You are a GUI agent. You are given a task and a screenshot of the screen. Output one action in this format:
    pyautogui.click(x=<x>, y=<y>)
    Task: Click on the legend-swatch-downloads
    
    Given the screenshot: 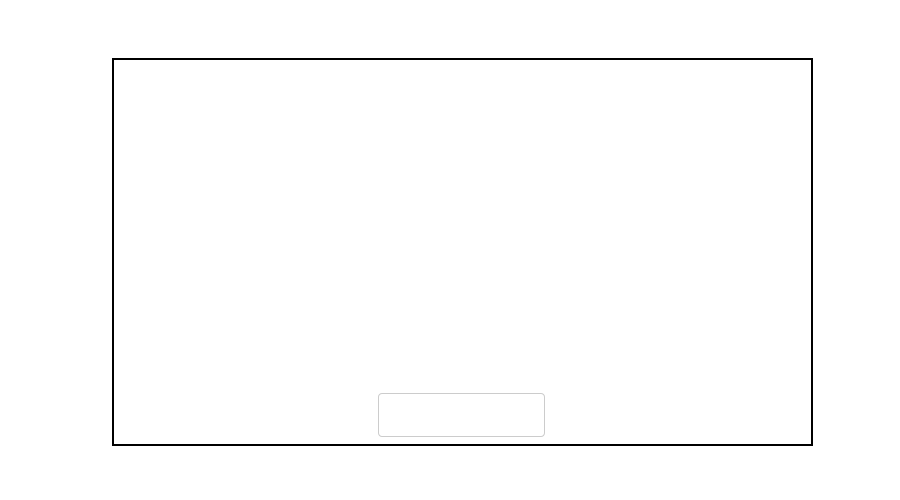 What is the action you would take?
    pyautogui.click(x=397, y=425)
    